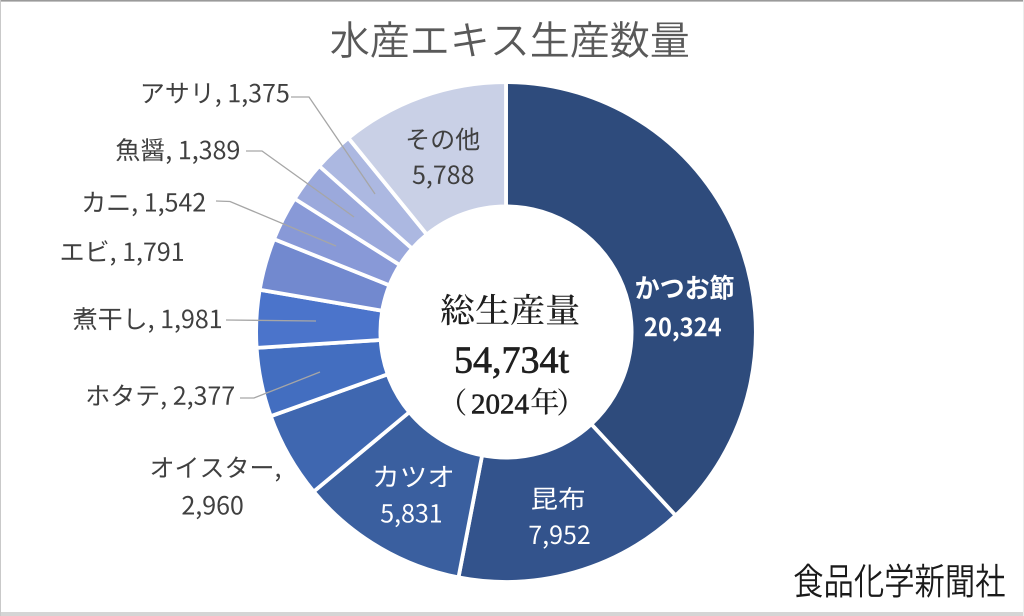 This screenshot has height=616, width=1024. Describe the element at coordinates (500, 404) in the screenshot. I see `svg-text: 2024` at that location.